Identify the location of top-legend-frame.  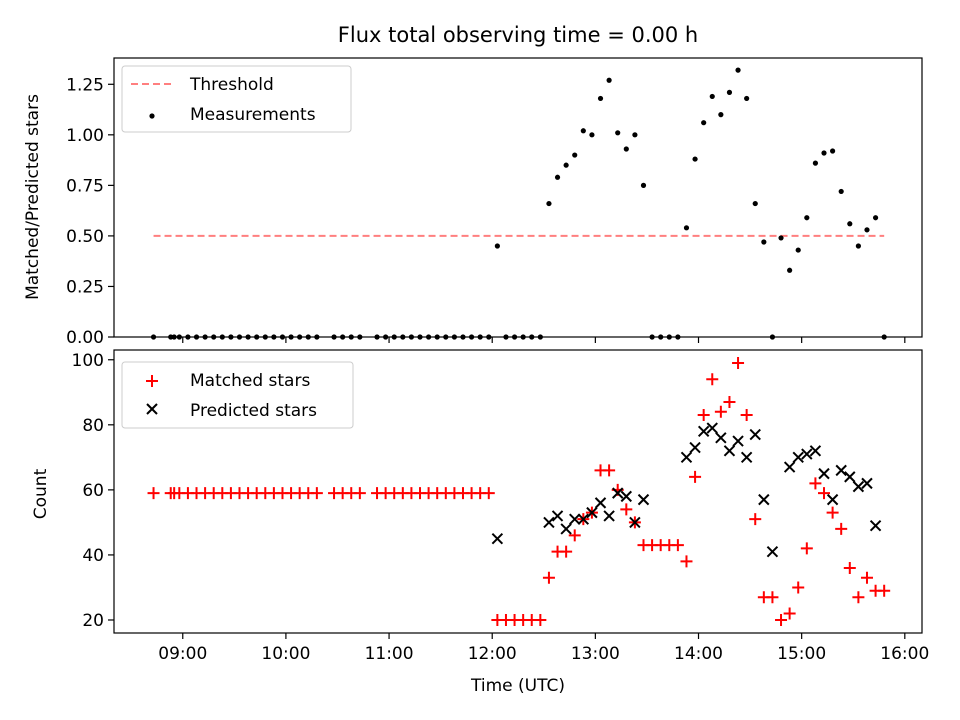
(236, 99).